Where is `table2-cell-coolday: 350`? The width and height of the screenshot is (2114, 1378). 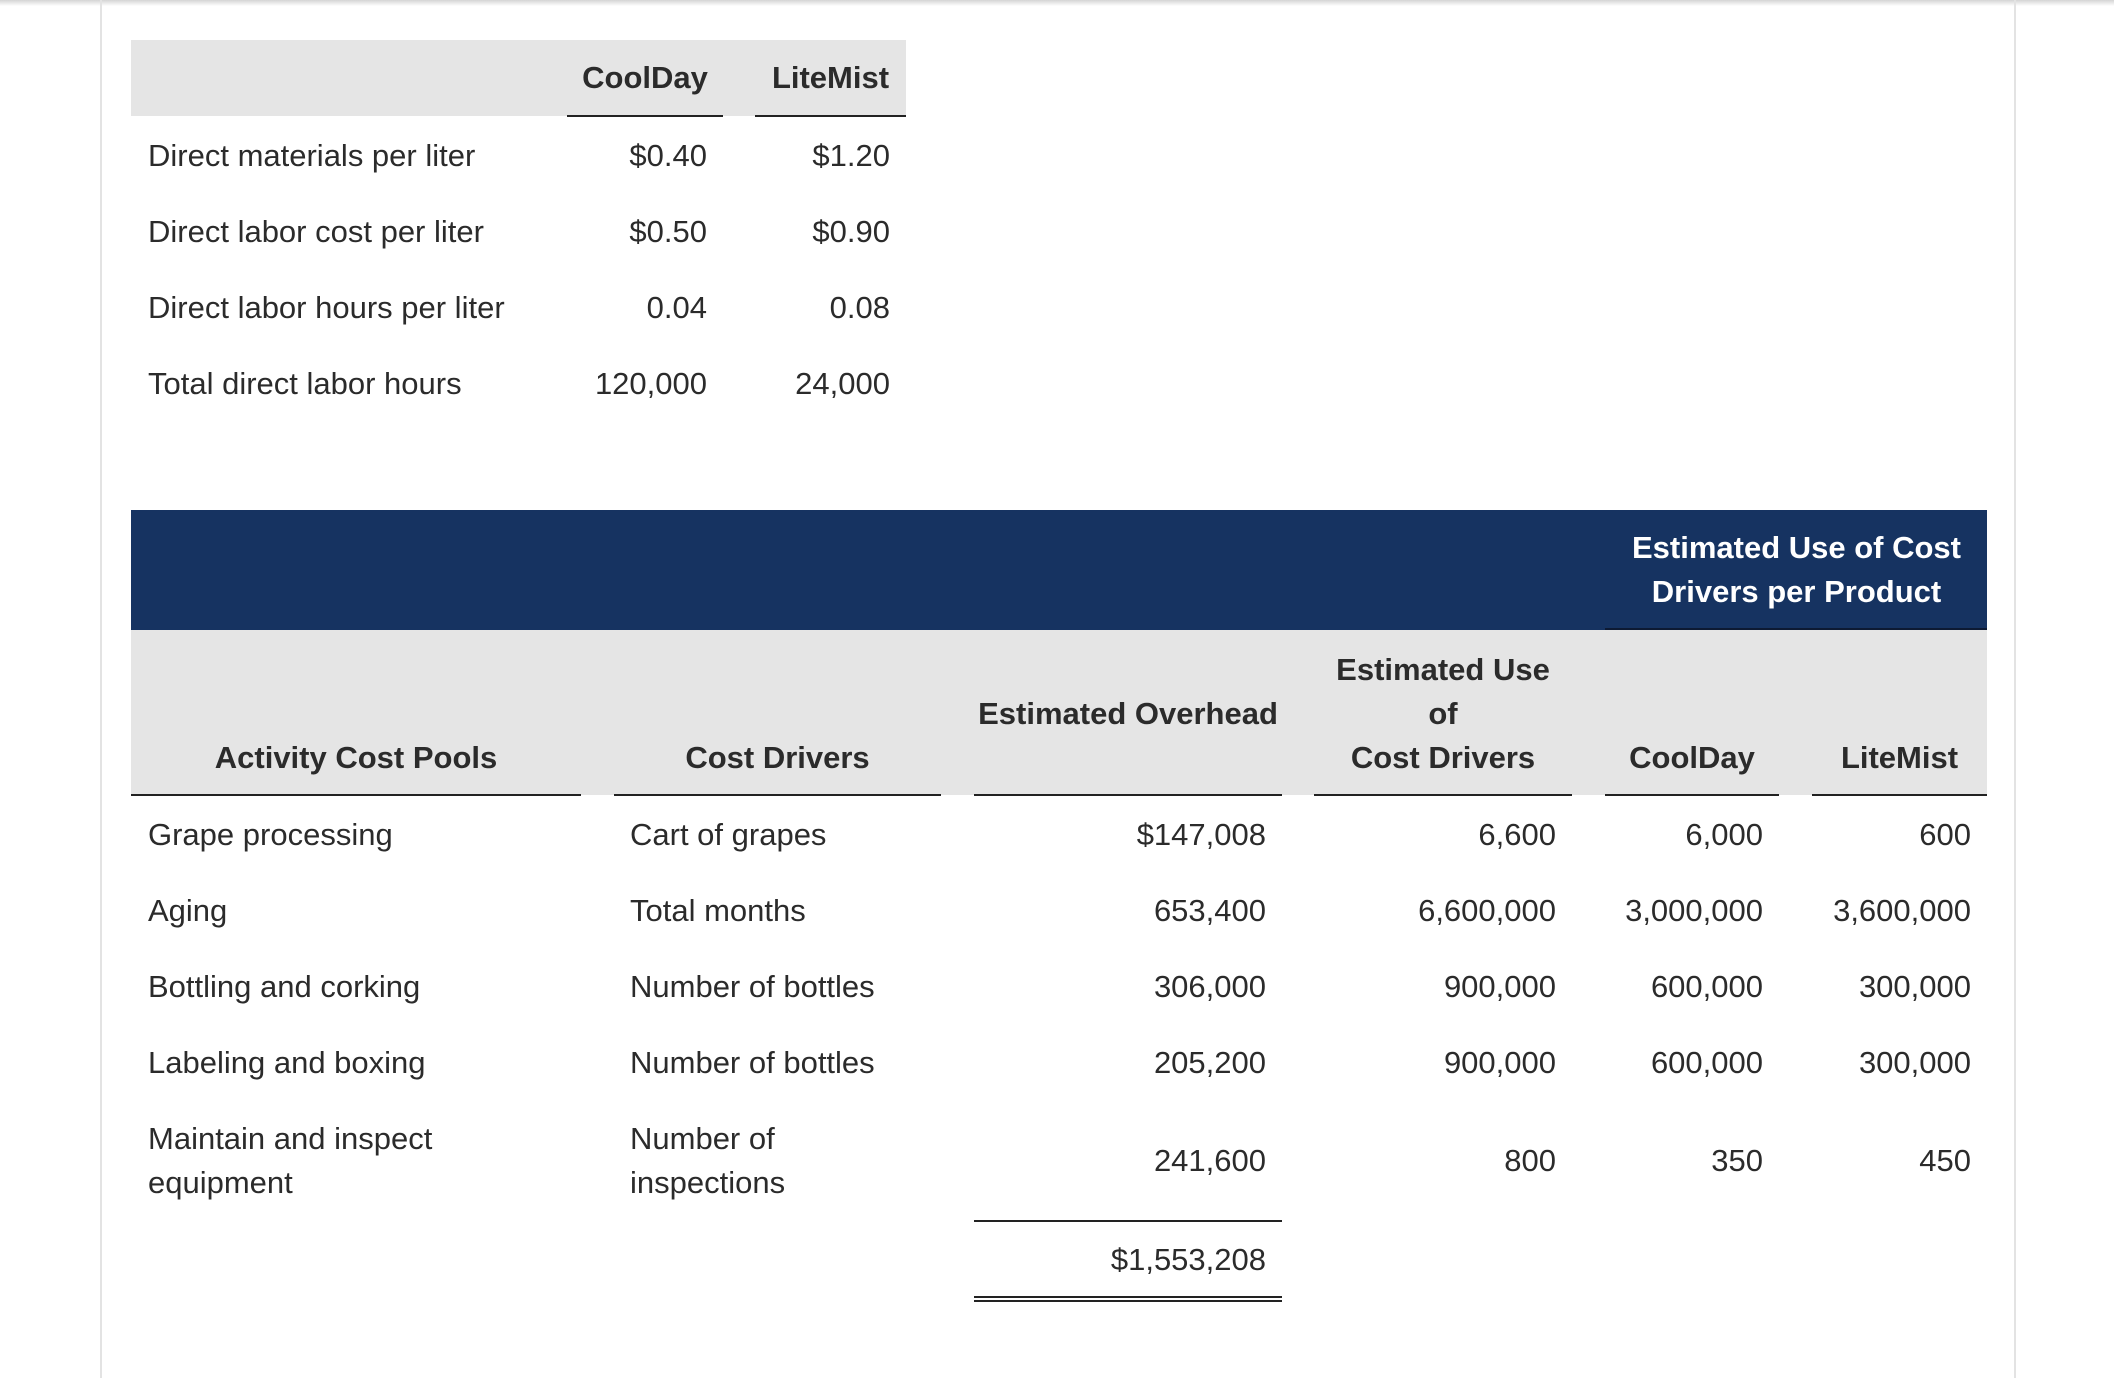 table2-cell-coolday: 350 is located at coordinates (1737, 1160).